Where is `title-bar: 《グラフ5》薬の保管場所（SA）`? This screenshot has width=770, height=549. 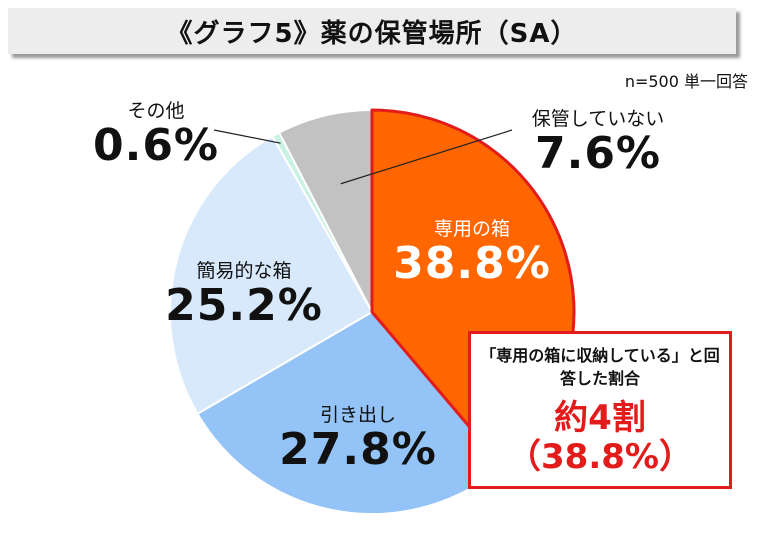 title-bar: 《グラフ5》薬の保管場所（SA） is located at coordinates (372, 31).